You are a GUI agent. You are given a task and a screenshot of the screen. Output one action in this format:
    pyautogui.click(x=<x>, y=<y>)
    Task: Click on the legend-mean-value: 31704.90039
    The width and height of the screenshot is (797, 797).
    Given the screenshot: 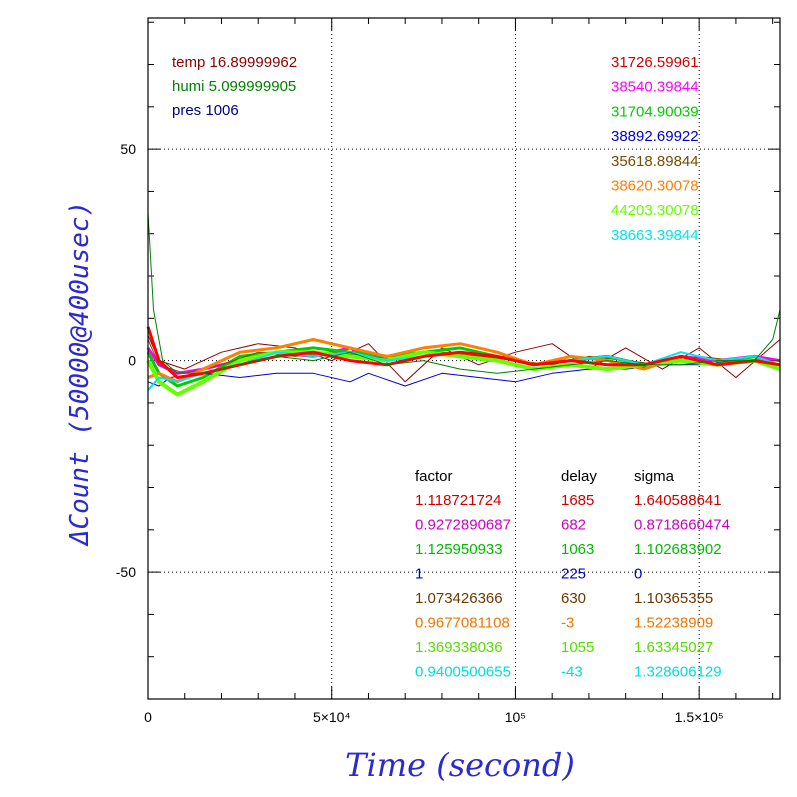 What is the action you would take?
    pyautogui.click(x=655, y=111)
    